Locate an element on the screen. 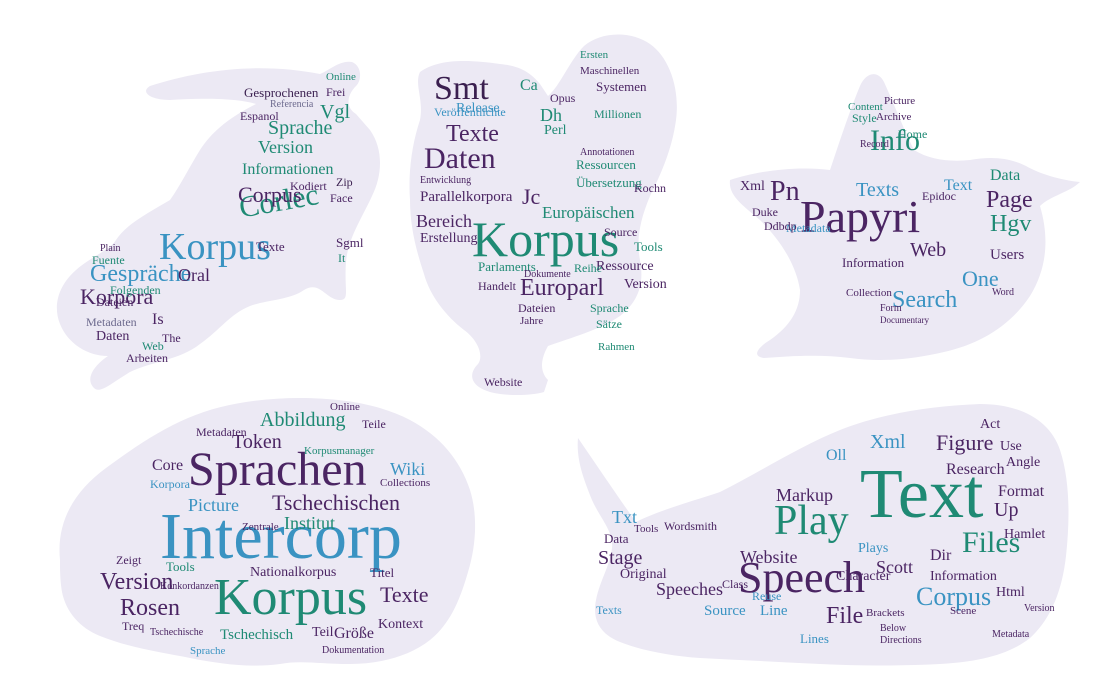 The width and height of the screenshot is (1116, 698). lizard-word-daten: Daten is located at coordinates (113, 336).